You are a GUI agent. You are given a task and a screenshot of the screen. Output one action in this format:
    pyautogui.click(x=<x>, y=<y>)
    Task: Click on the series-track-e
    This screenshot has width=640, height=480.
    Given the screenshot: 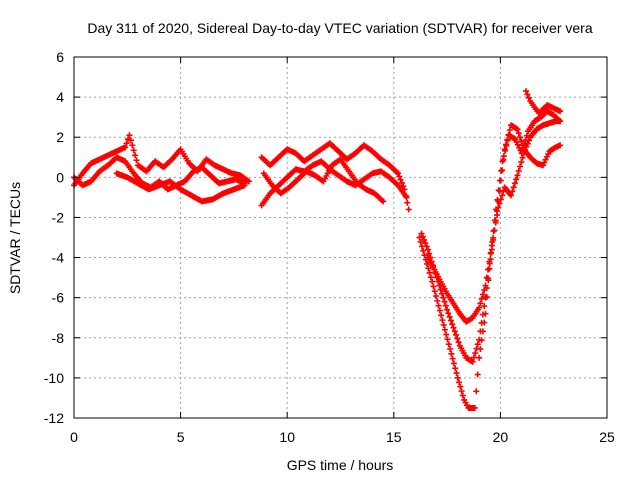 What is the action you would take?
    pyautogui.click(x=334, y=183)
    